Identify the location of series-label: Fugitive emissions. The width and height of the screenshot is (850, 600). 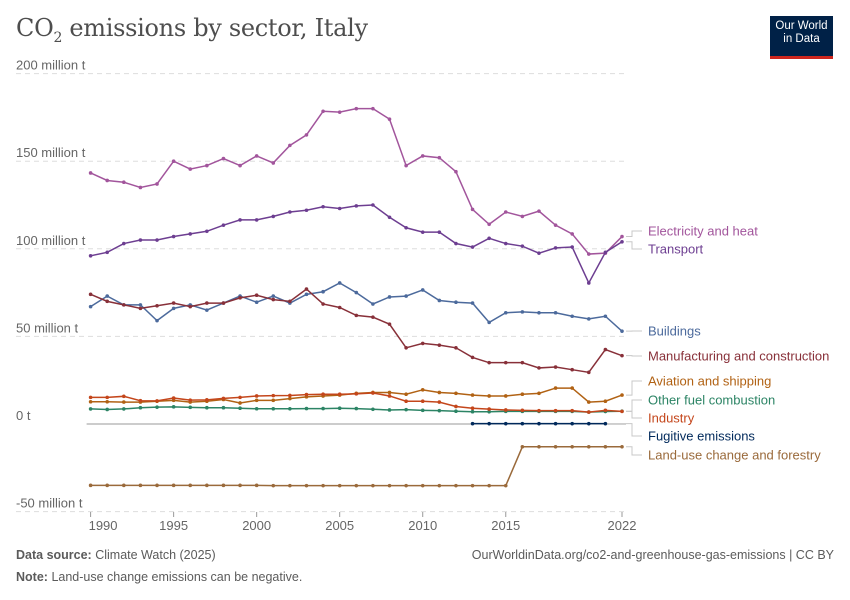
(701, 436).